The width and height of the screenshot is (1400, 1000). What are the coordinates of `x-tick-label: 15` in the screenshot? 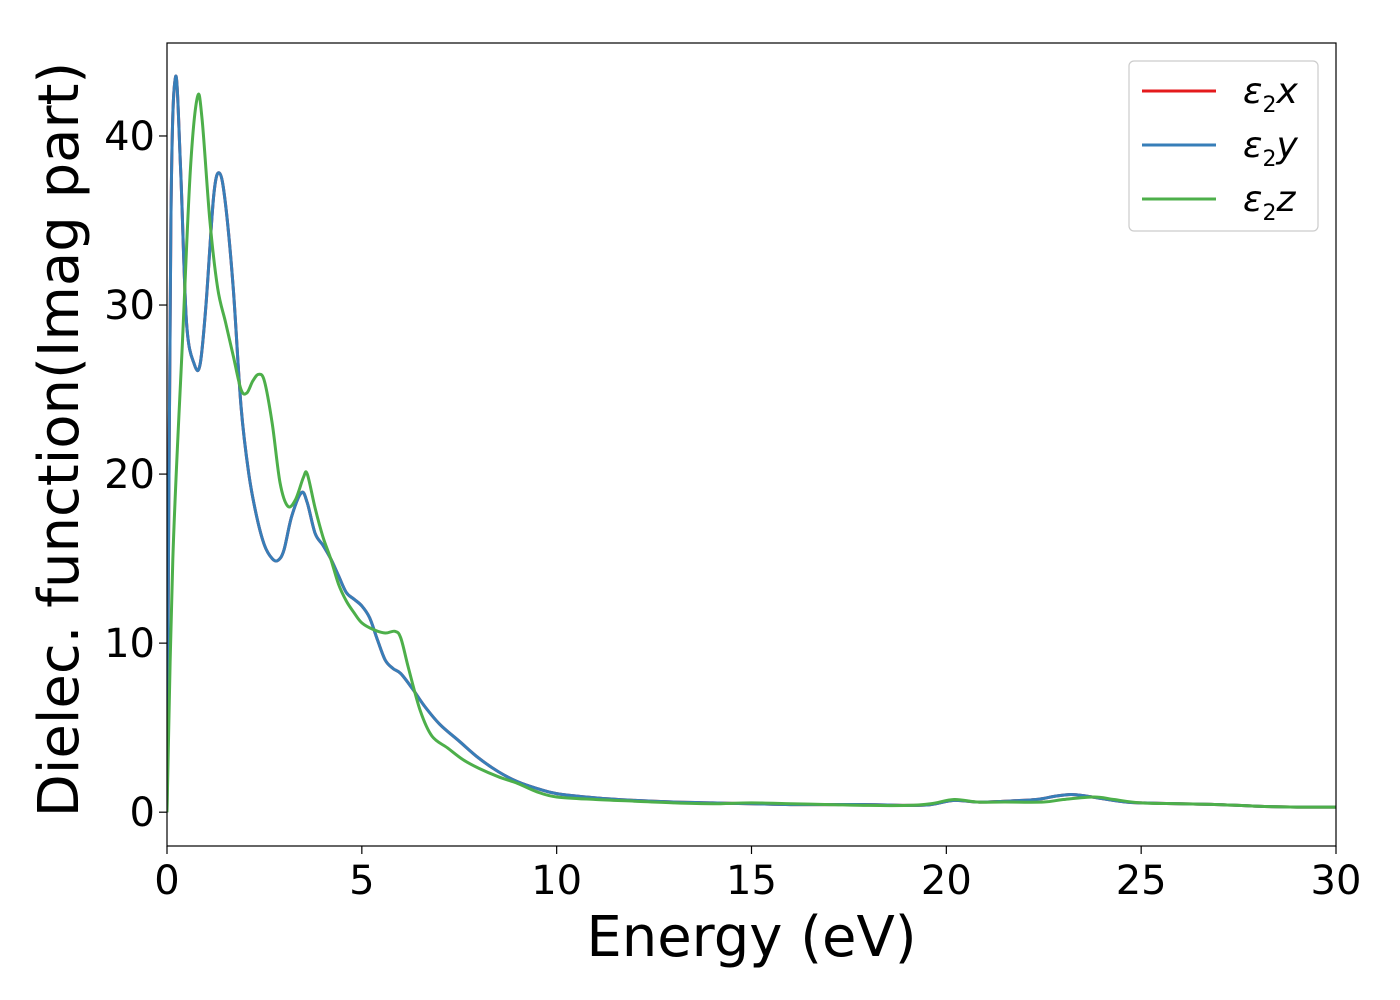 It's located at (751, 881).